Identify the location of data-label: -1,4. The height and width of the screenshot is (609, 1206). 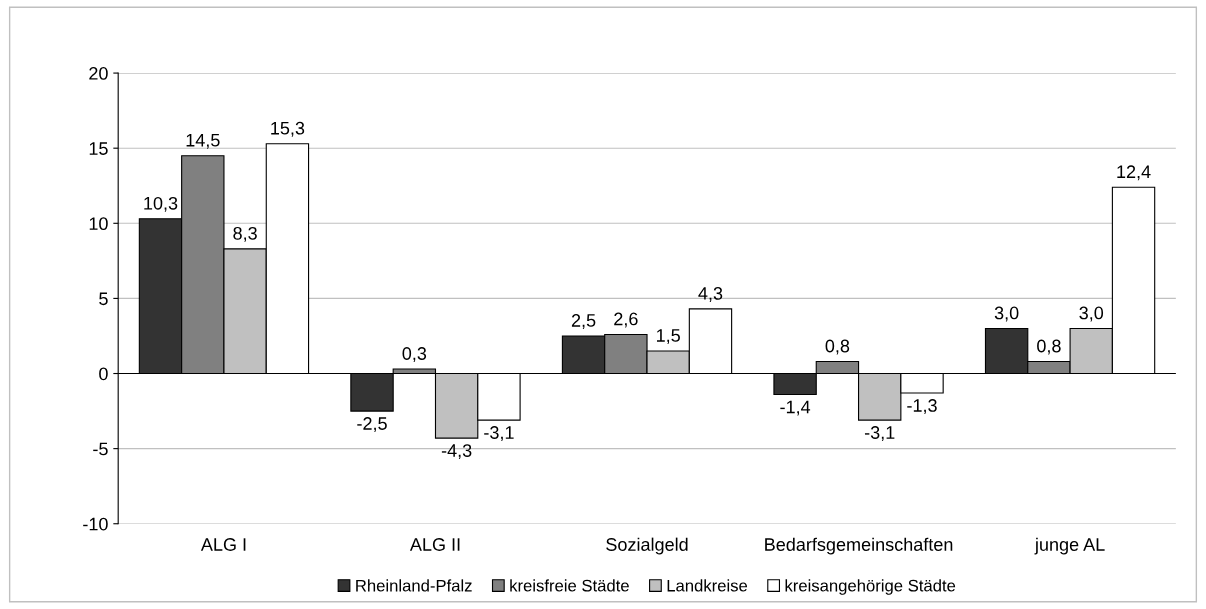
(795, 408).